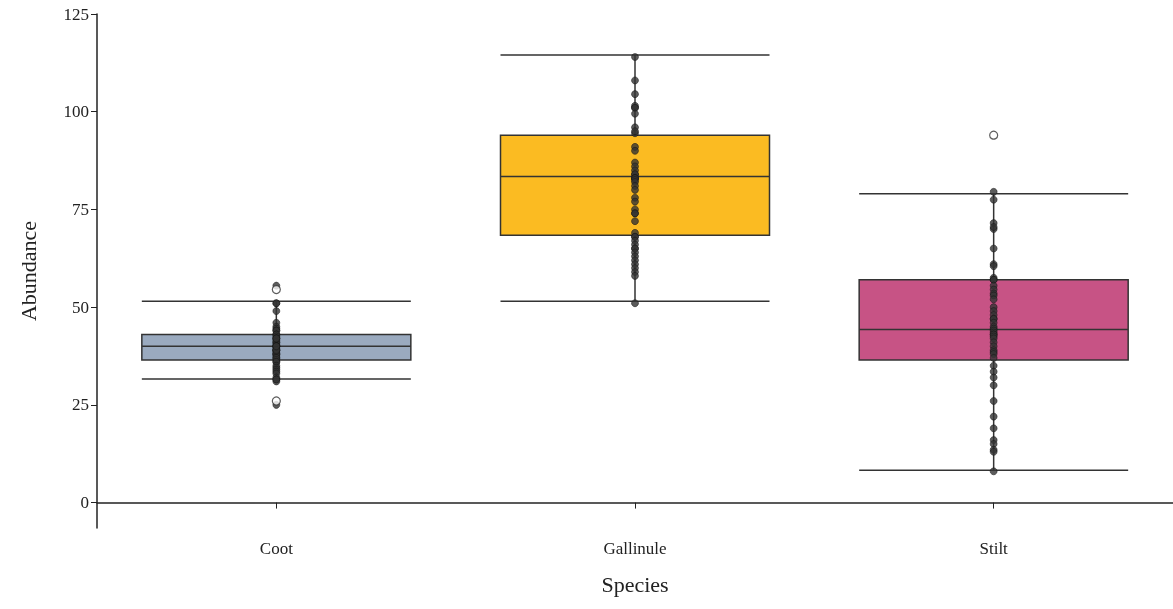  I want to click on y-tick-label: 100, so click(76, 112).